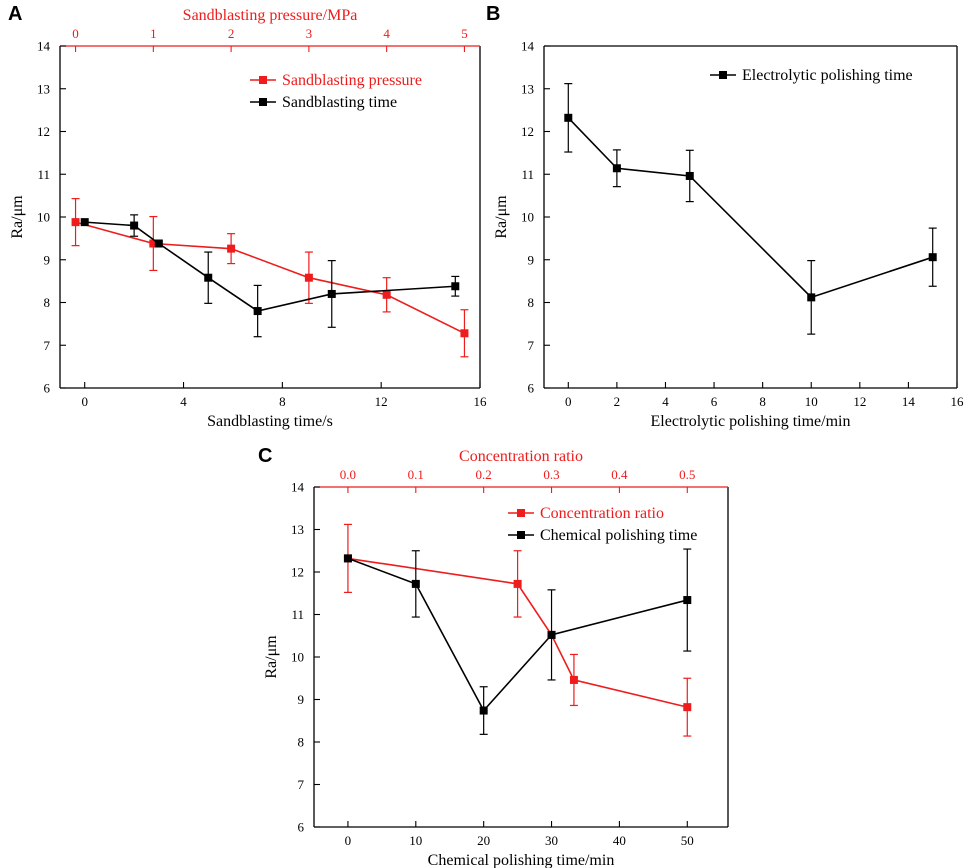  I want to click on panel-letter: A, so click(15, 14).